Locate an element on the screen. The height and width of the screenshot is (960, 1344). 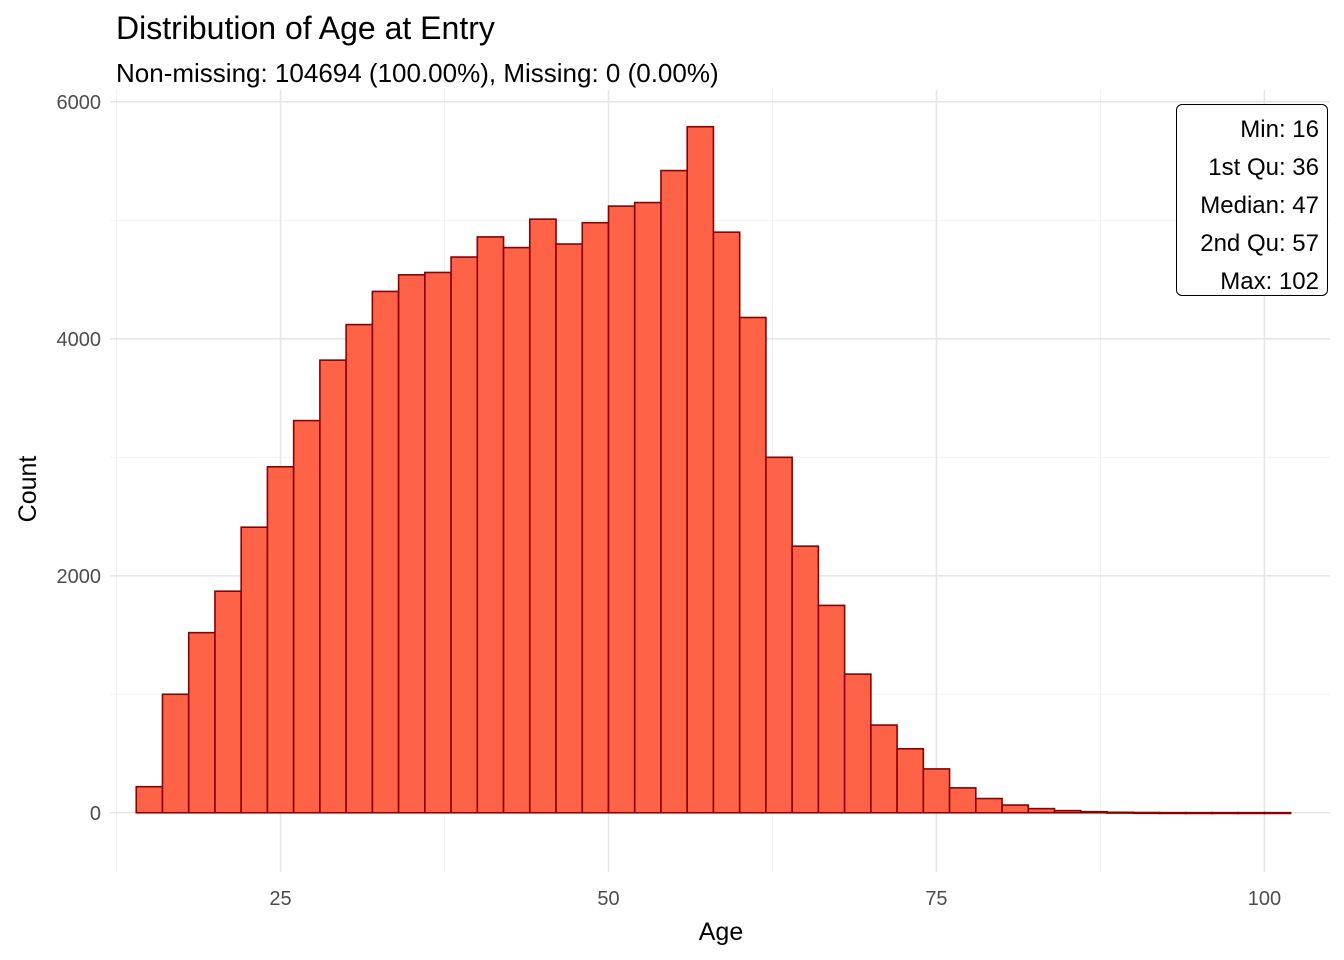
stat-first-quartile: 1st Qu: 36 is located at coordinates (1263, 167).